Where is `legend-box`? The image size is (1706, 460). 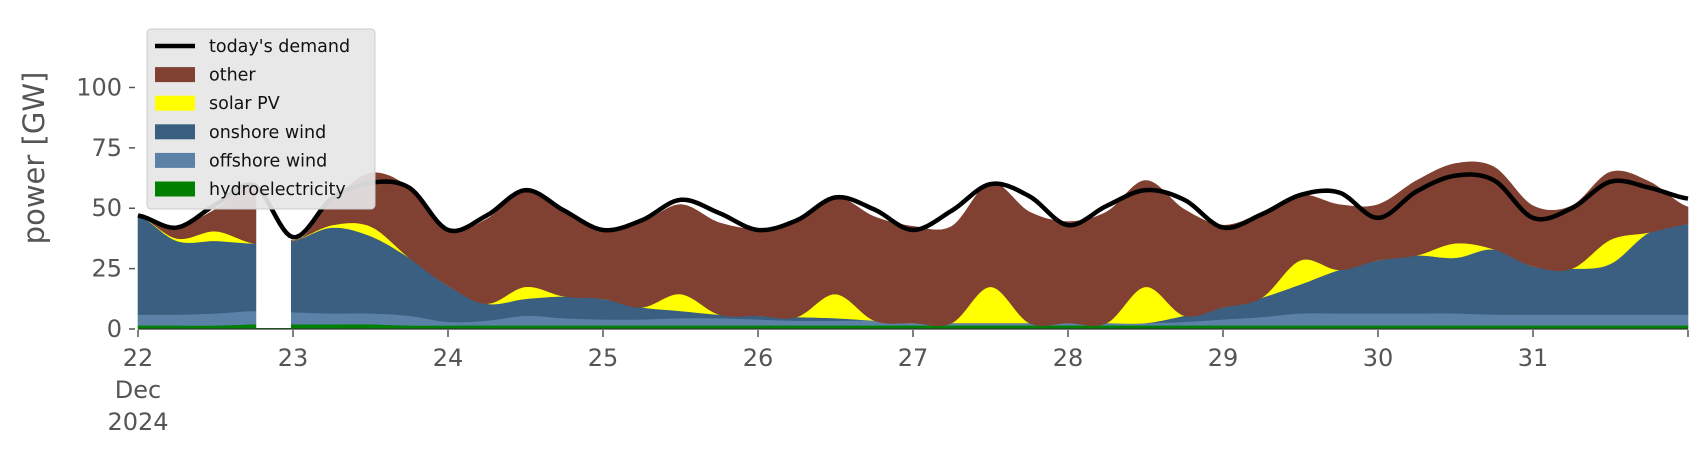
legend-box is located at coordinates (261, 119).